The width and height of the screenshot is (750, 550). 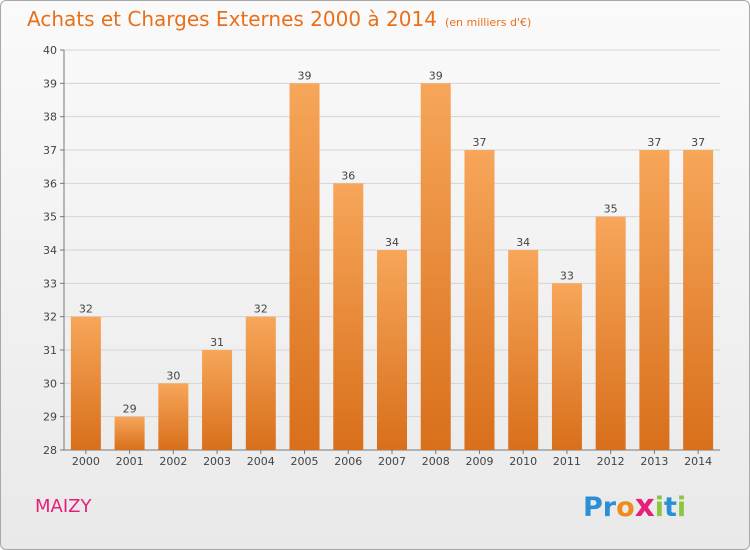 What do you see at coordinates (611, 461) in the screenshot?
I see `x-tick-label-2012: 2012` at bounding box center [611, 461].